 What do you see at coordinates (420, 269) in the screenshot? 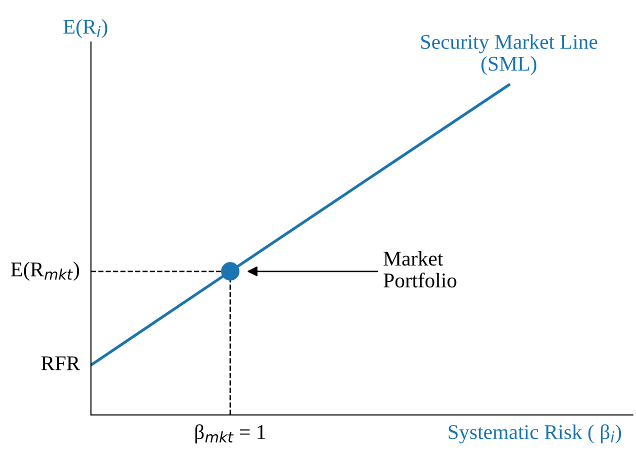
I see `annotation: Market Portfolio` at bounding box center [420, 269].